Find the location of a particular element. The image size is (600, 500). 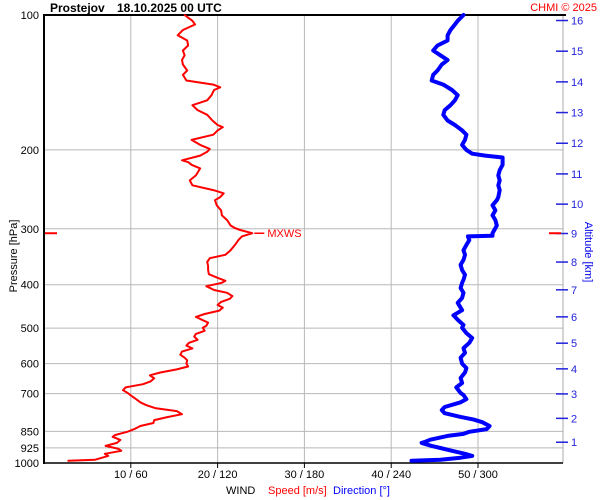

direction-curve is located at coordinates (457, 238).